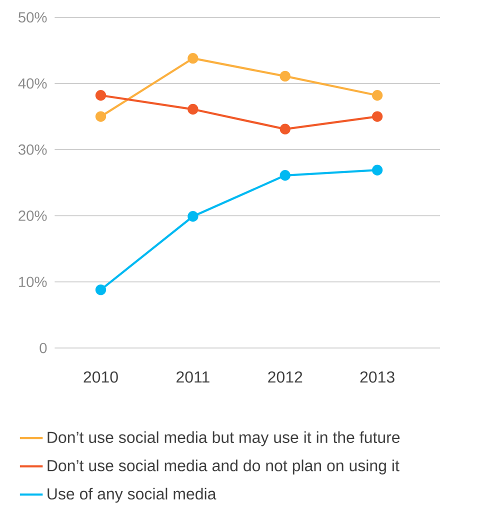 Image resolution: width=480 pixels, height=510 pixels. Describe the element at coordinates (32, 149) in the screenshot. I see `y-tick-label: 30%` at that location.